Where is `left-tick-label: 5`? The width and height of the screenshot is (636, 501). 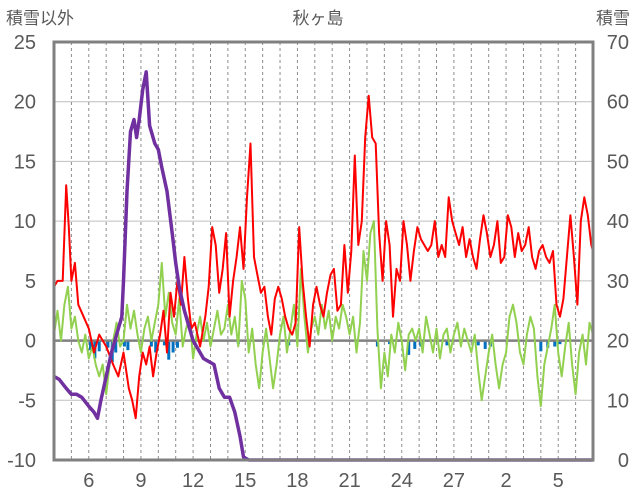
left-tick-label: 5 is located at coordinates (30, 282).